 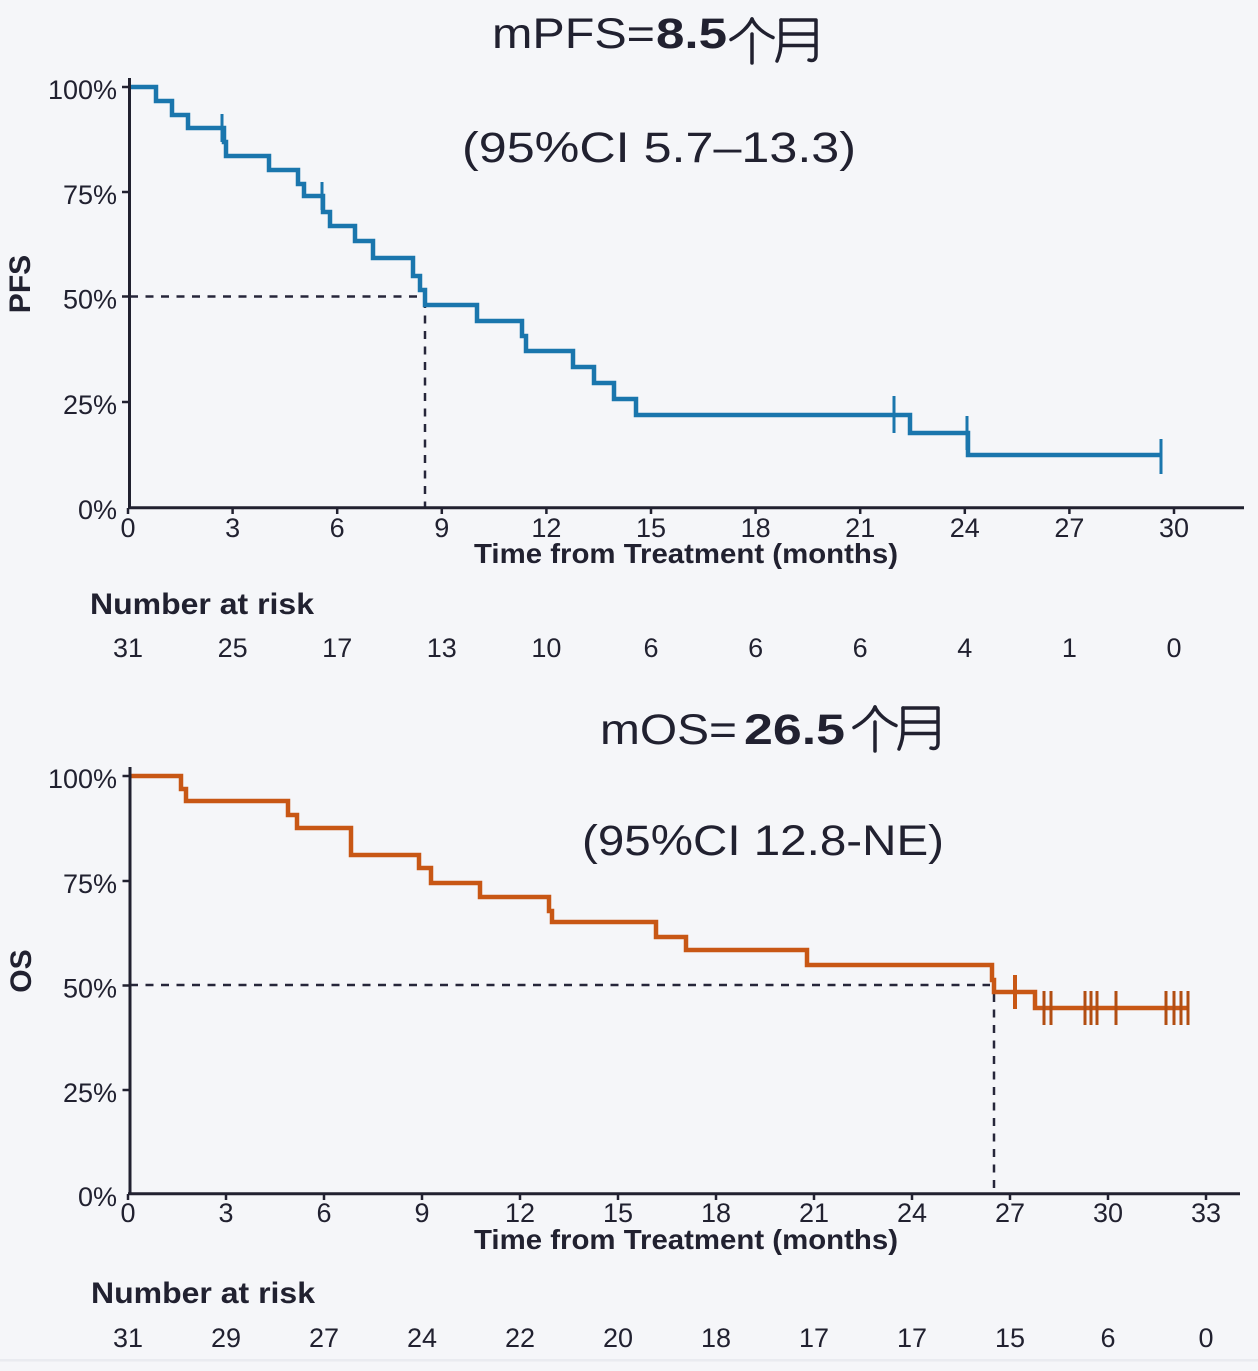 What do you see at coordinates (573, 34) in the screenshot?
I see `svg-text: mPFS=` at bounding box center [573, 34].